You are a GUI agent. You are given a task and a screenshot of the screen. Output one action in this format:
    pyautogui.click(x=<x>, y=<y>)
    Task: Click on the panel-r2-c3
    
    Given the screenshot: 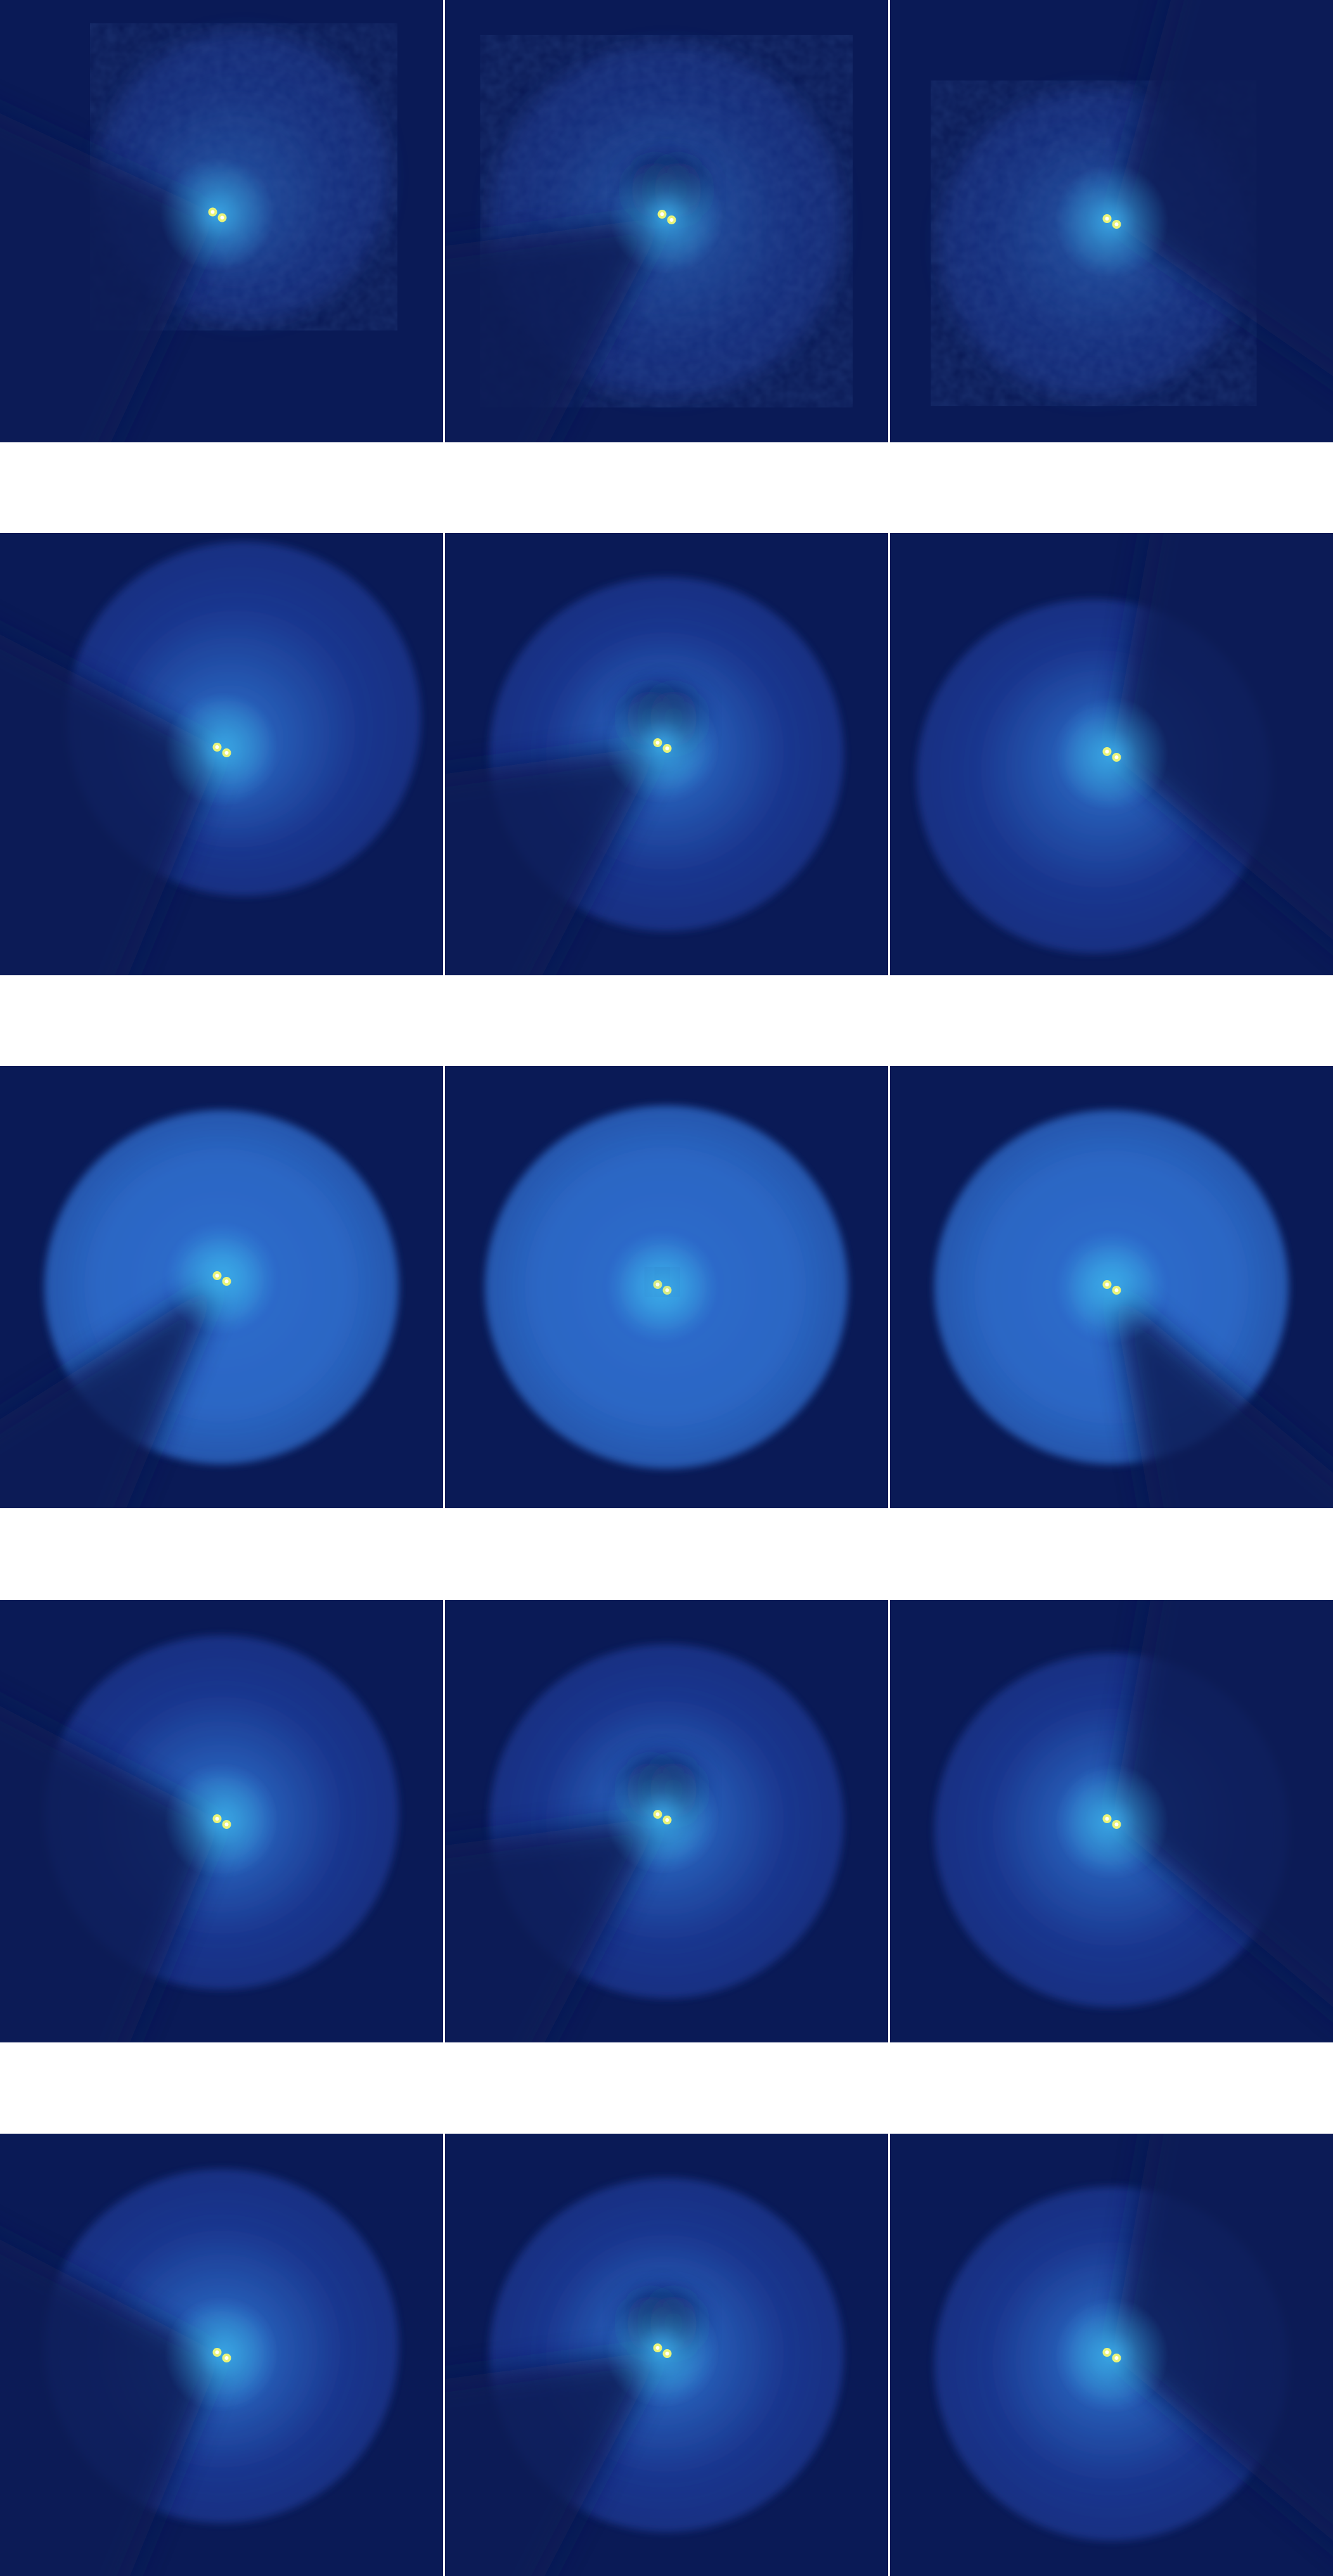 What is the action you would take?
    pyautogui.click(x=1111, y=754)
    